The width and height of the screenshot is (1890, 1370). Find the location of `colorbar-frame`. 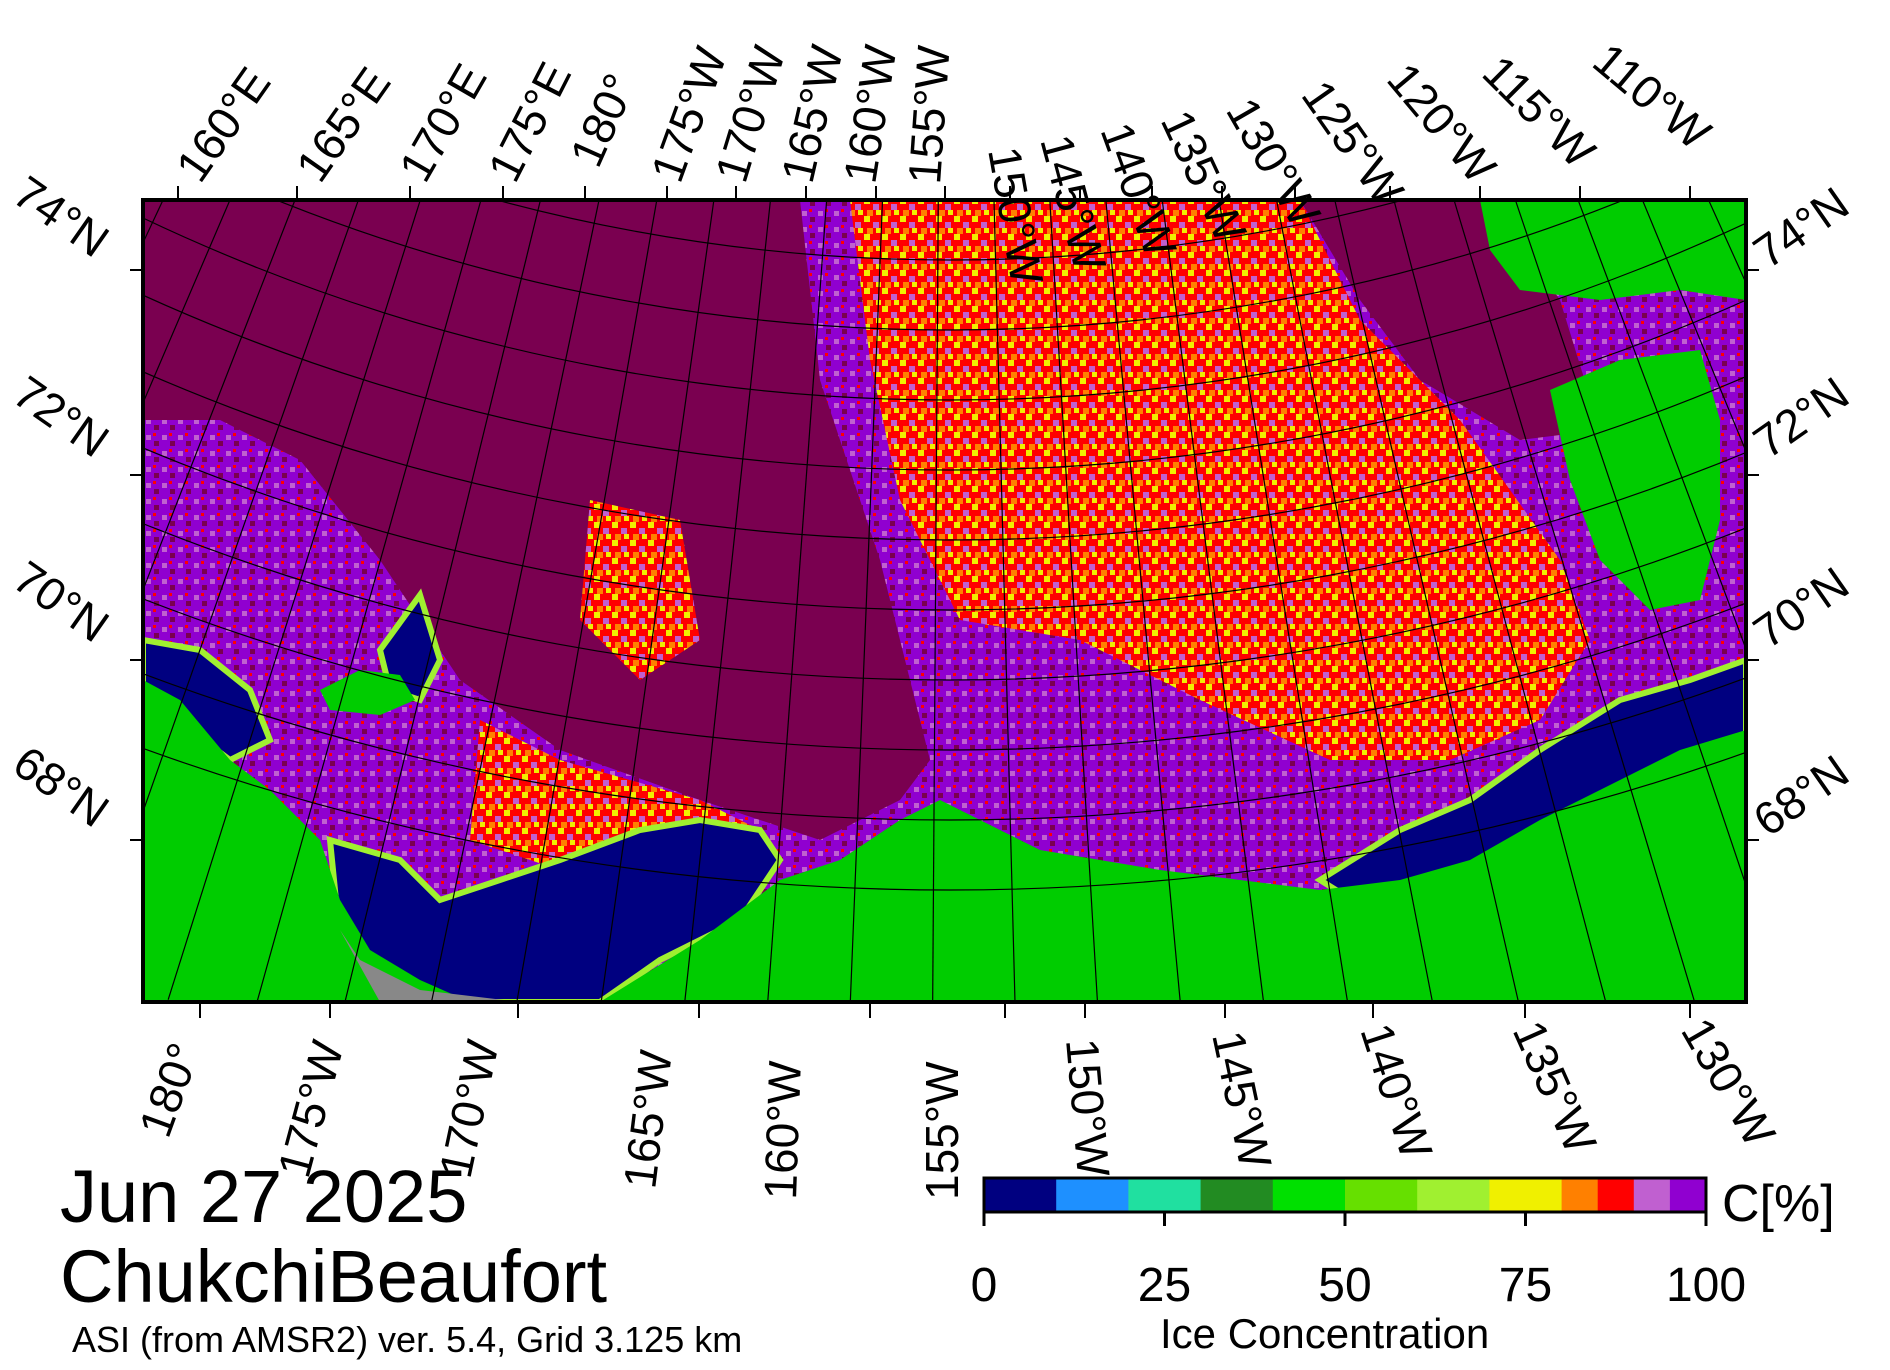

colorbar-frame is located at coordinates (1345, 1195).